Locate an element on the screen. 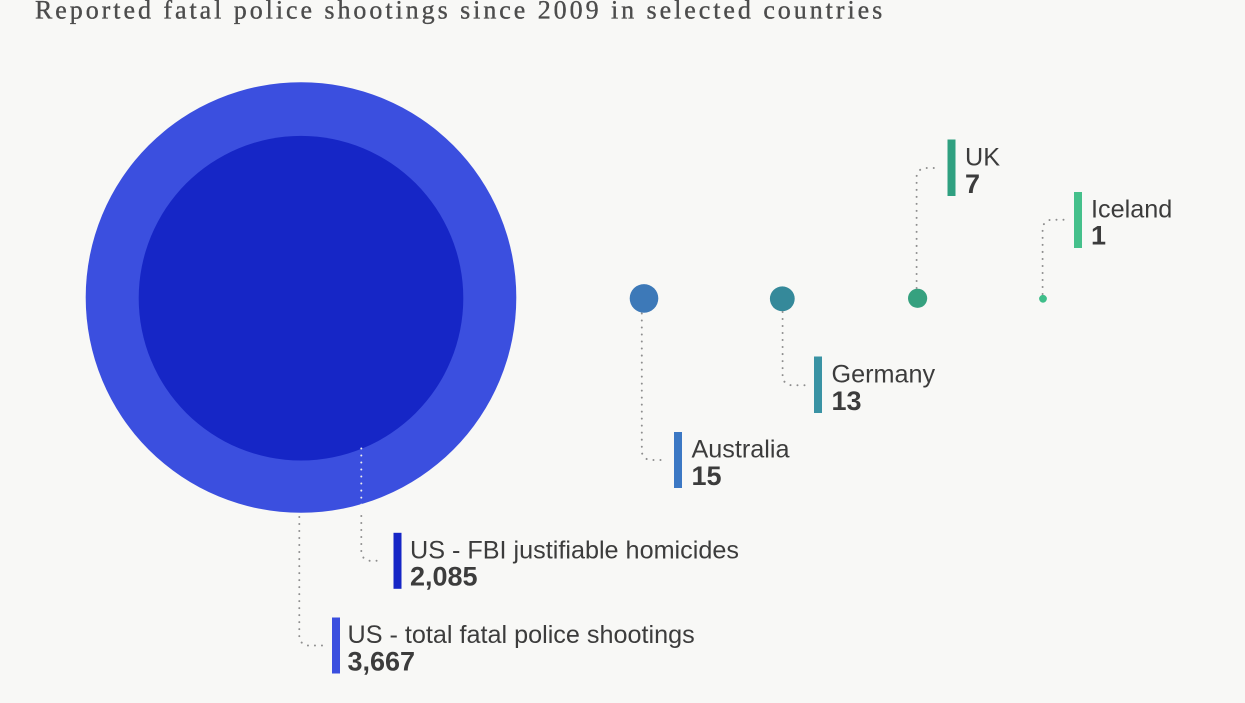 Image resolution: width=1245 pixels, height=703 pixels. svg-text: Iceland is located at coordinates (1131, 209).